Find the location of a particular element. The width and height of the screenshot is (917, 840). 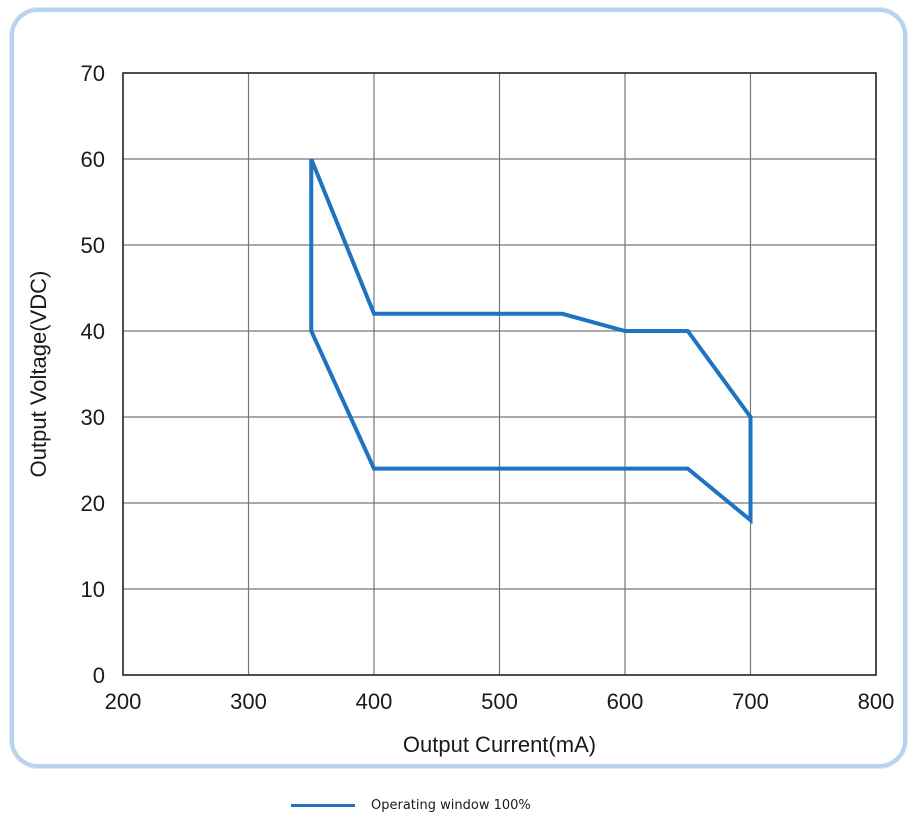

x-tick-label: 800 is located at coordinates (876, 701).